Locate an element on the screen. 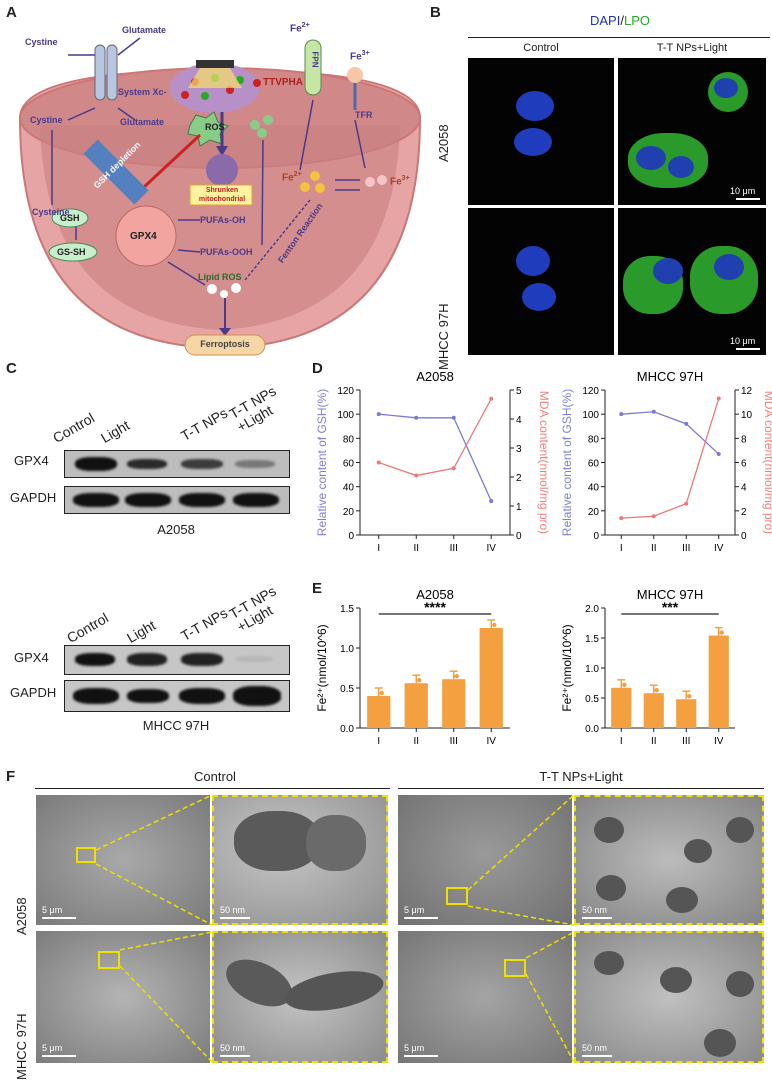 The width and height of the screenshot is (772, 1080). chart-1-xtick-label: IV is located at coordinates (719, 548).